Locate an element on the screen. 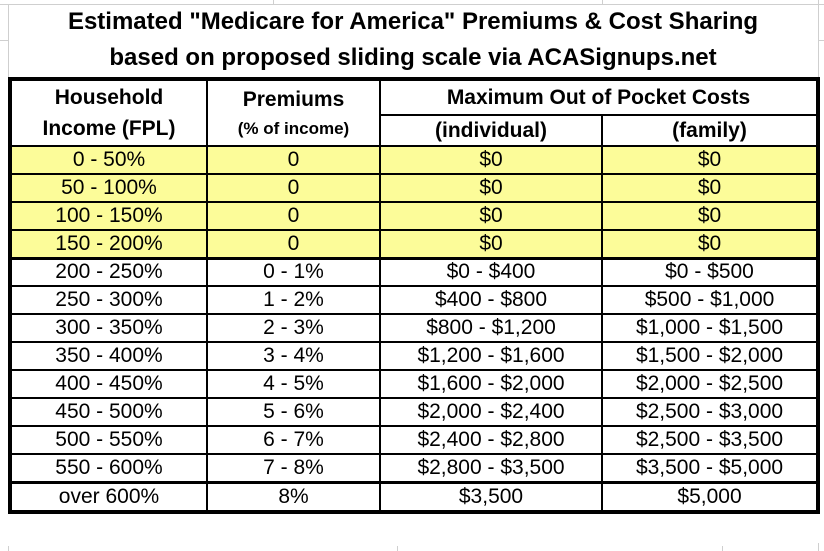 This screenshot has height=551, width=824. oop-individual-cell: $2,800 - $3,500 is located at coordinates (491, 468).